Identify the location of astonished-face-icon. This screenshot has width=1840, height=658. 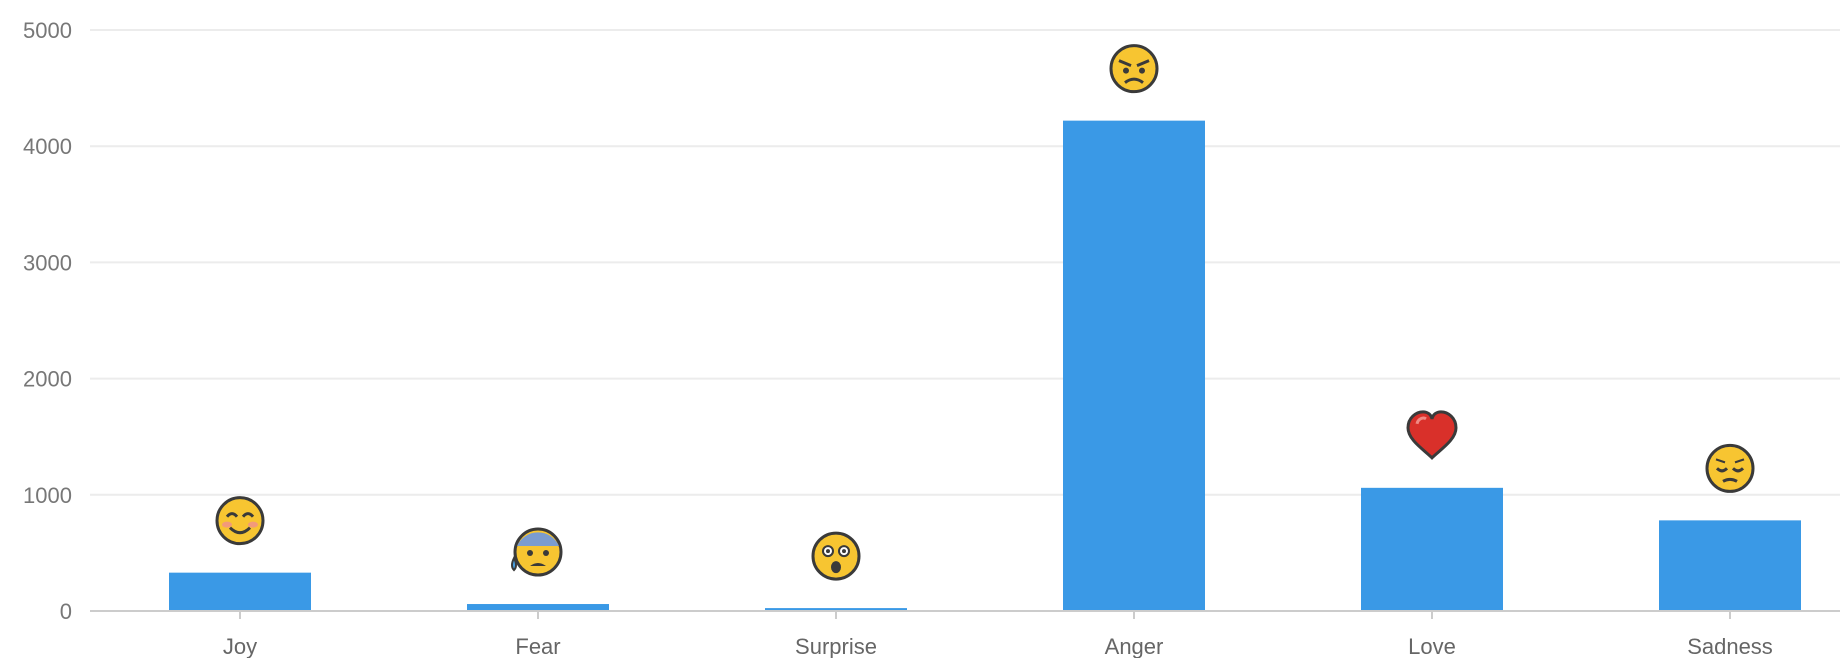
(836, 556).